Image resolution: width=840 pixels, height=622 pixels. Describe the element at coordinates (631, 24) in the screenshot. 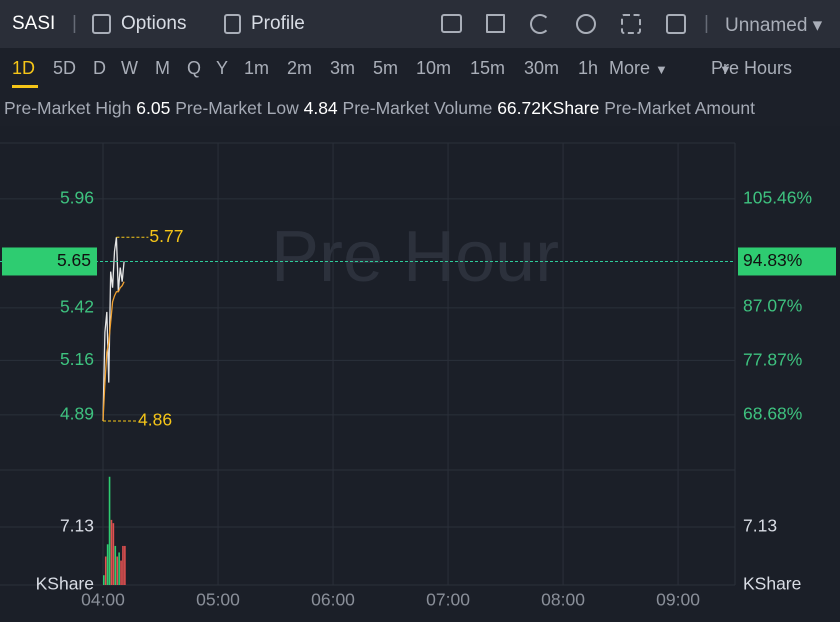

I see `fullscreen-icon` at that location.